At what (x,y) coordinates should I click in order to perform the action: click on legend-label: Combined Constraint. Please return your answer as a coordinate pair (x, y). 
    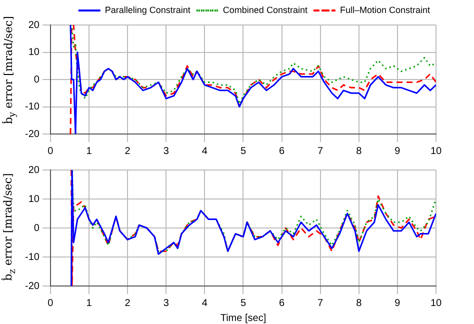
    Looking at the image, I should click on (265, 9).